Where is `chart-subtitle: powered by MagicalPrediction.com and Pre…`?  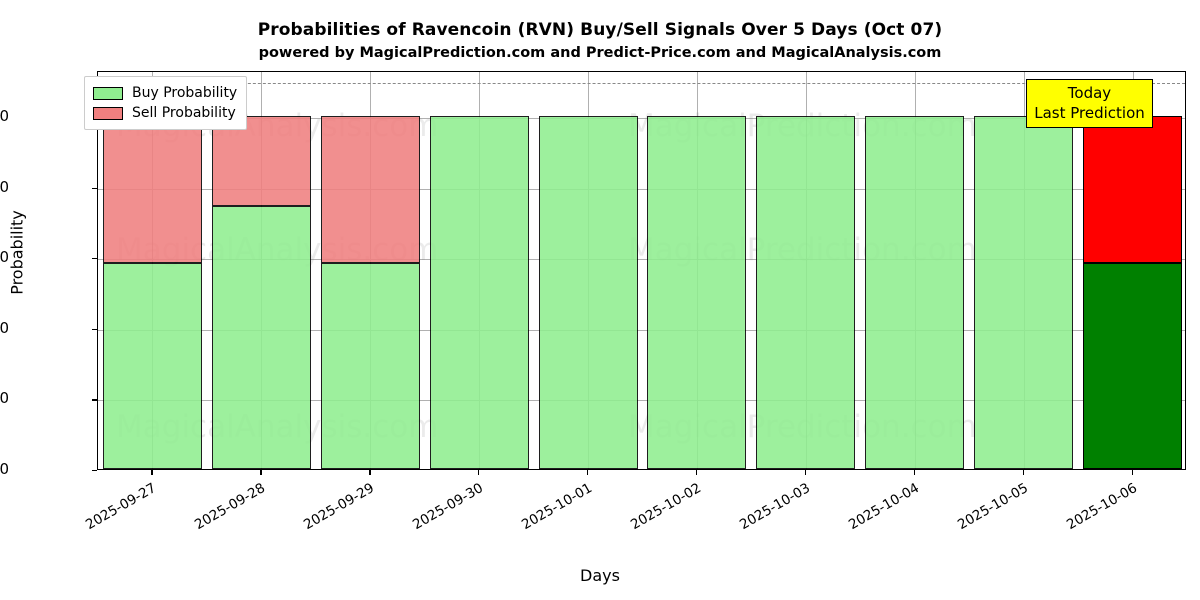
chart-subtitle: powered by MagicalPrediction.com and Pre… is located at coordinates (600, 53).